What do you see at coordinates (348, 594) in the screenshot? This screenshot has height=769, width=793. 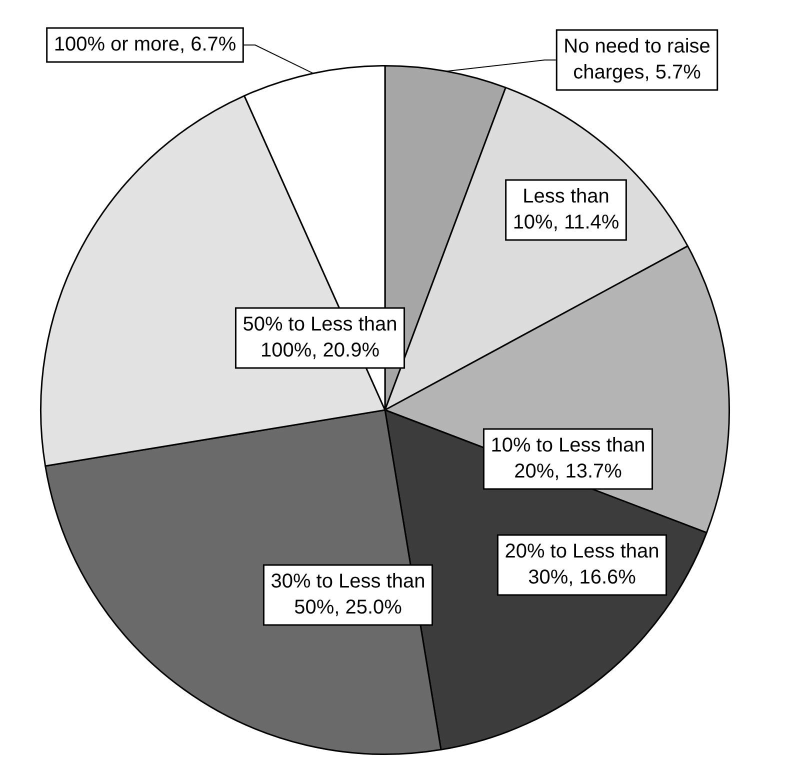 I see `slice-label: 30% to Less than 50%, 25.0%` at bounding box center [348, 594].